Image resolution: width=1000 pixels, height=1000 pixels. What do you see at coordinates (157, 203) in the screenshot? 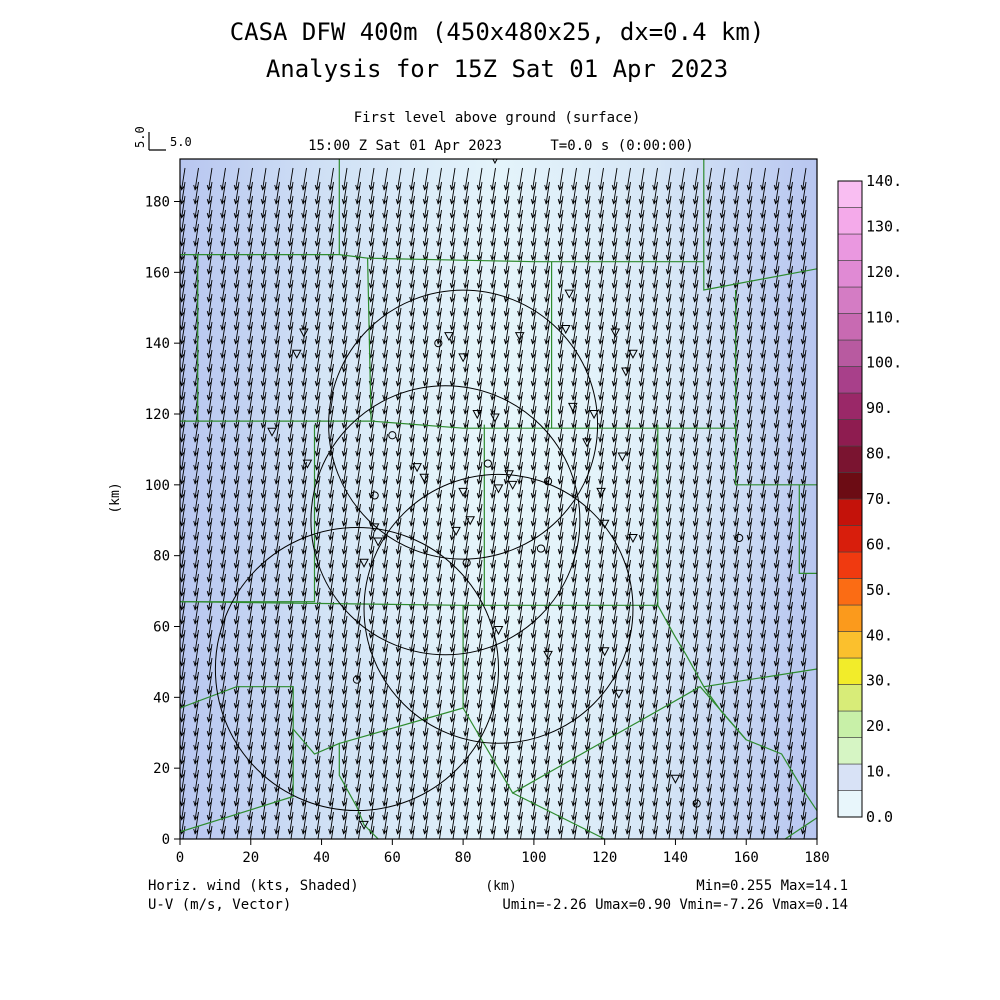
I see `y-tick-label-9: 180` at bounding box center [157, 203].